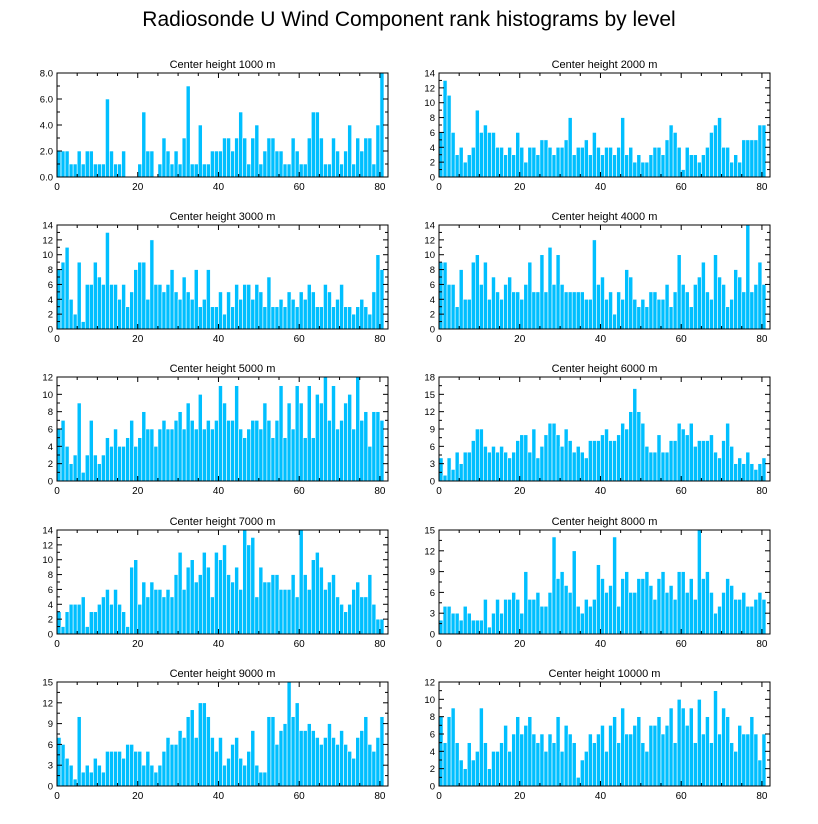  I want to click on x-tick-label: 60, so click(300, 491).